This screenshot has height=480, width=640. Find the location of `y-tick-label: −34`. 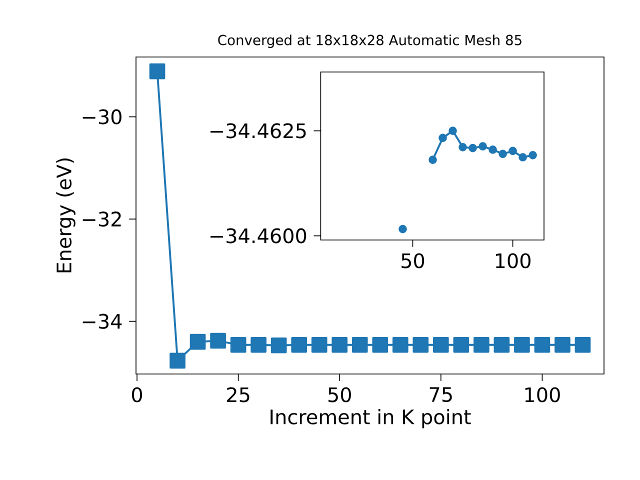

y-tick-label: −34 is located at coordinates (102, 321).